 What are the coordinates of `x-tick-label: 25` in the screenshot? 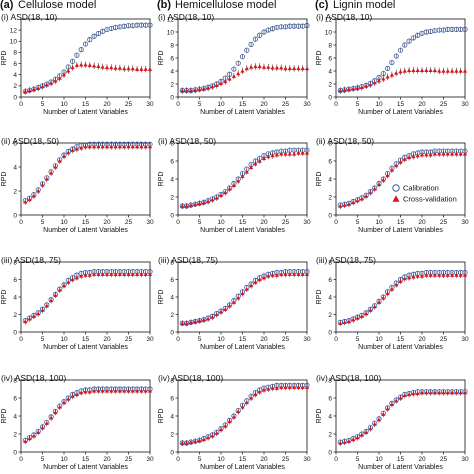 It's located at (129, 104).